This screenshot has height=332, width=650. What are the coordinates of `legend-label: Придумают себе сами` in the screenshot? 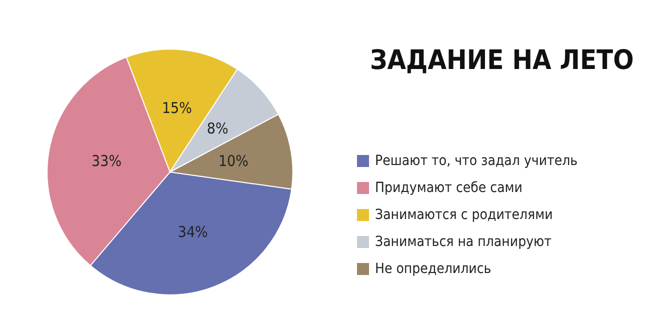 It's located at (448, 188).